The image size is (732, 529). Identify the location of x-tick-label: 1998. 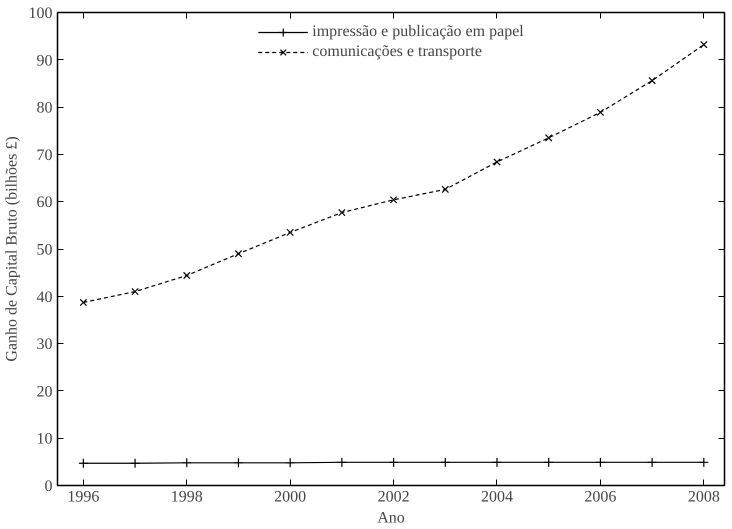
(186, 497).